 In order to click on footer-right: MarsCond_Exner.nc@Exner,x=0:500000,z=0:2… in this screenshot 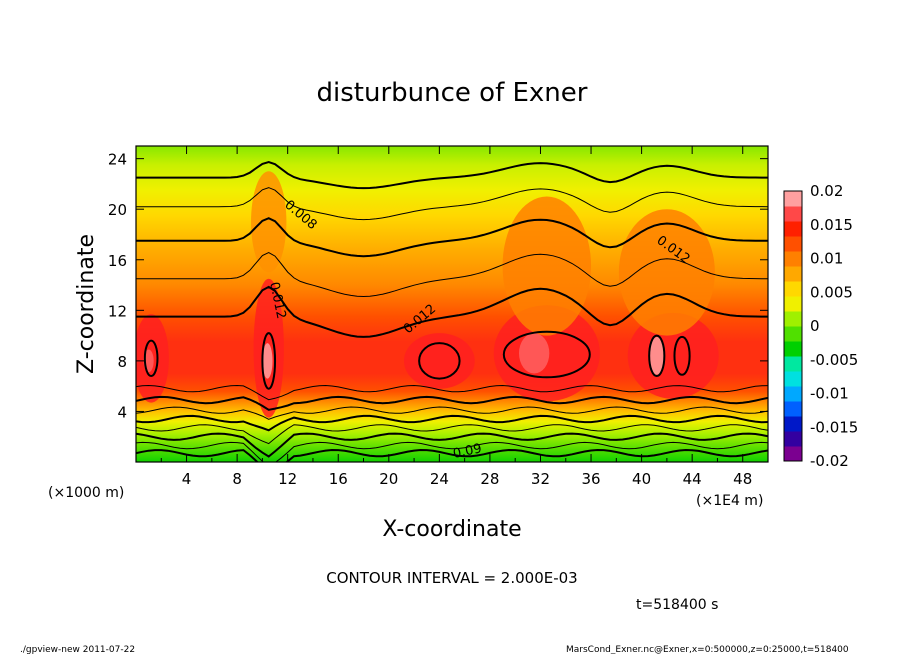, I will do `click(707, 649)`.